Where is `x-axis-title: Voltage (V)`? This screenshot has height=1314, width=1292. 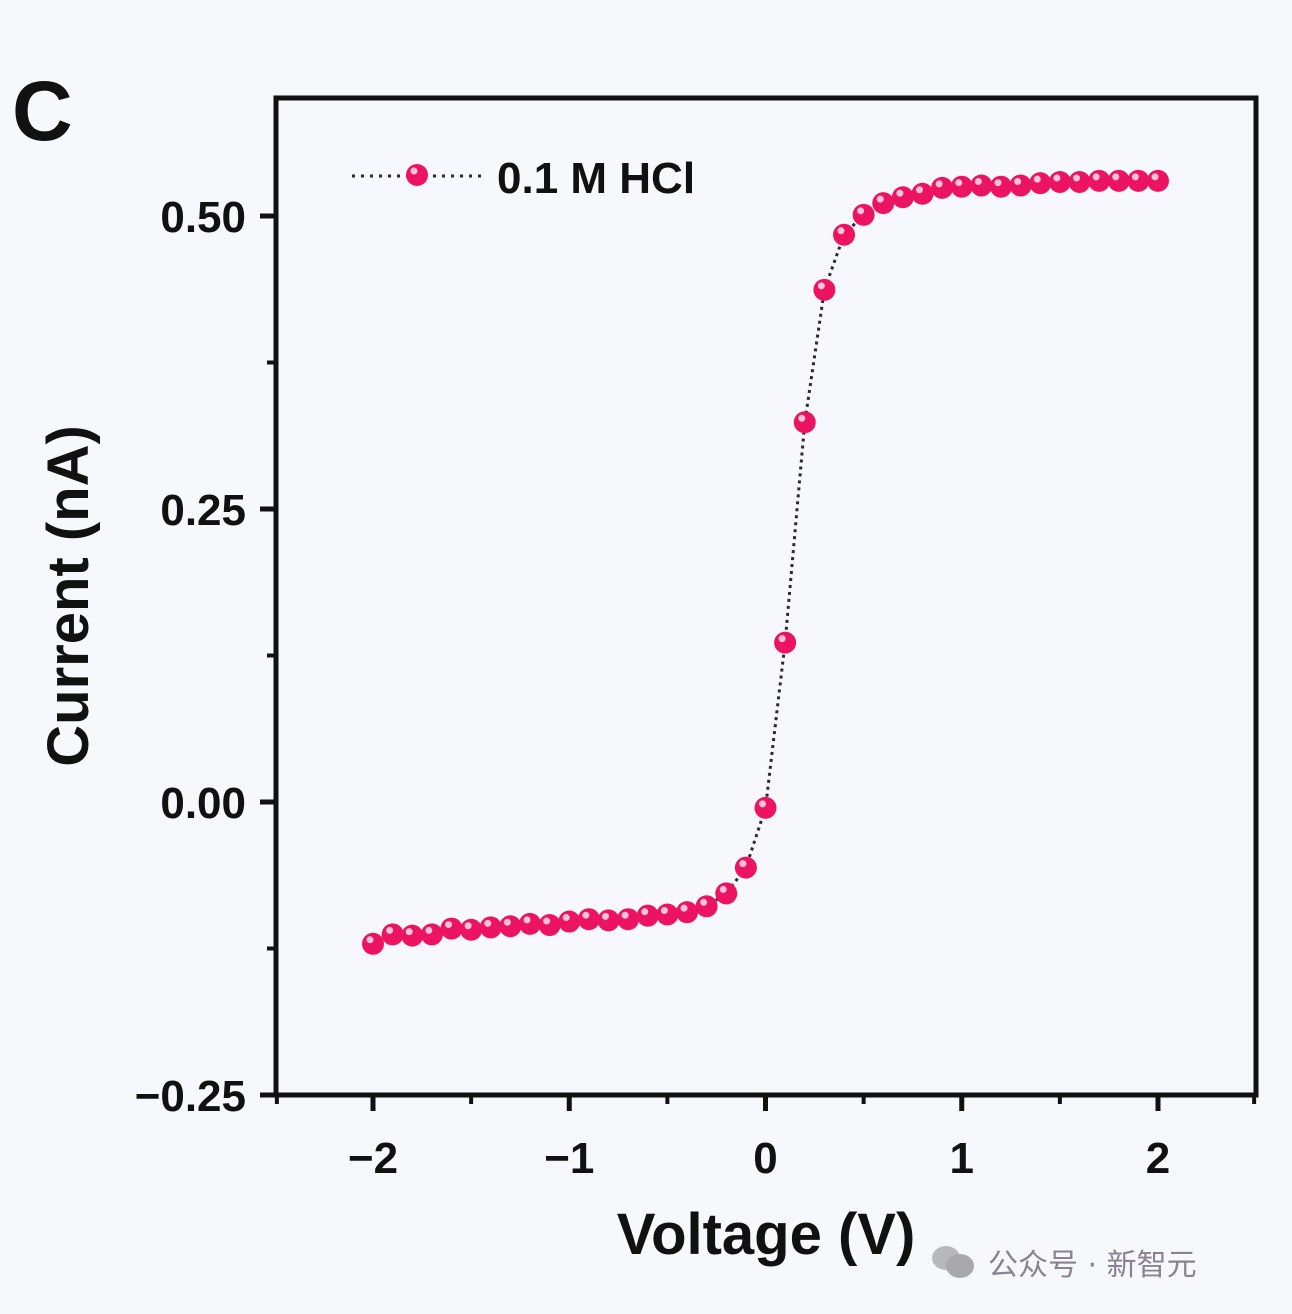 x-axis-title: Voltage (V) is located at coordinates (766, 1234).